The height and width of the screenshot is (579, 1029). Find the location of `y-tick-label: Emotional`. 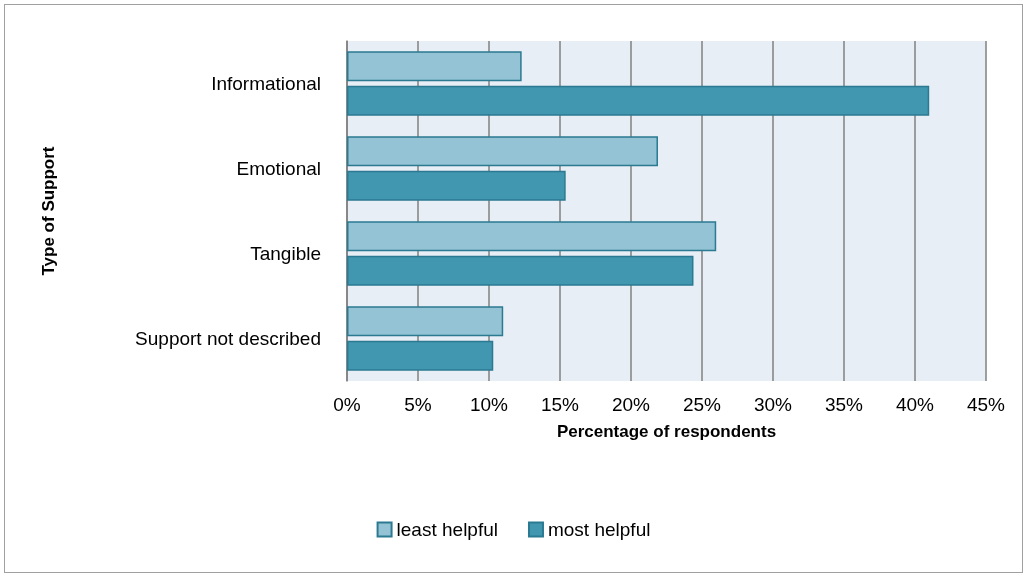

y-tick-label: Emotional is located at coordinates (278, 168).